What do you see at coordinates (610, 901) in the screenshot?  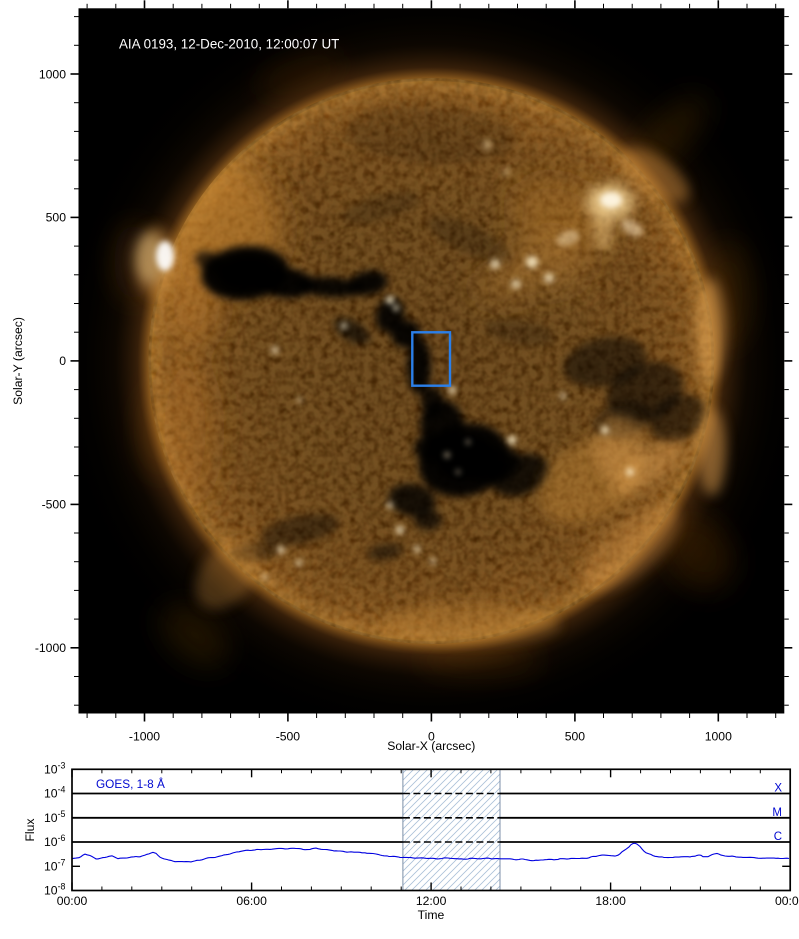 I see `svg-text: 18:00` at bounding box center [610, 901].